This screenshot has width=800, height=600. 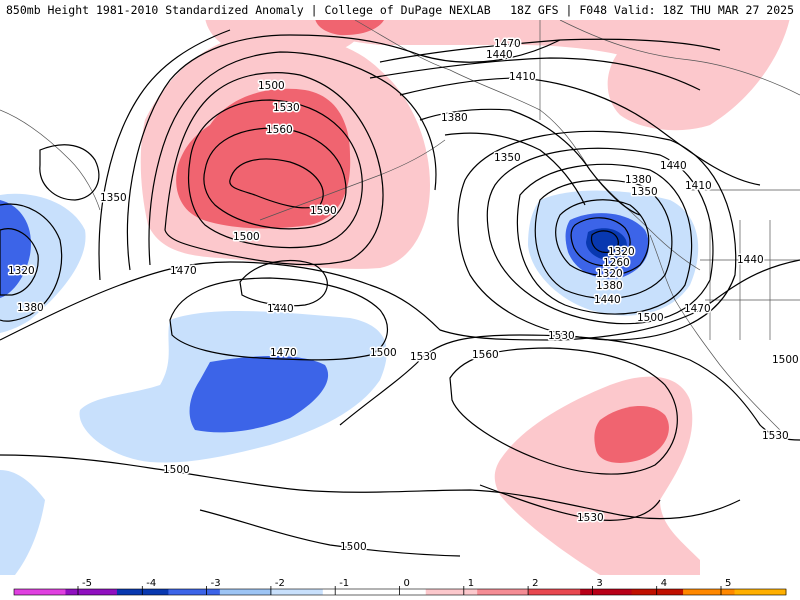 I want to click on contour-1260-east, so click(x=604, y=241).